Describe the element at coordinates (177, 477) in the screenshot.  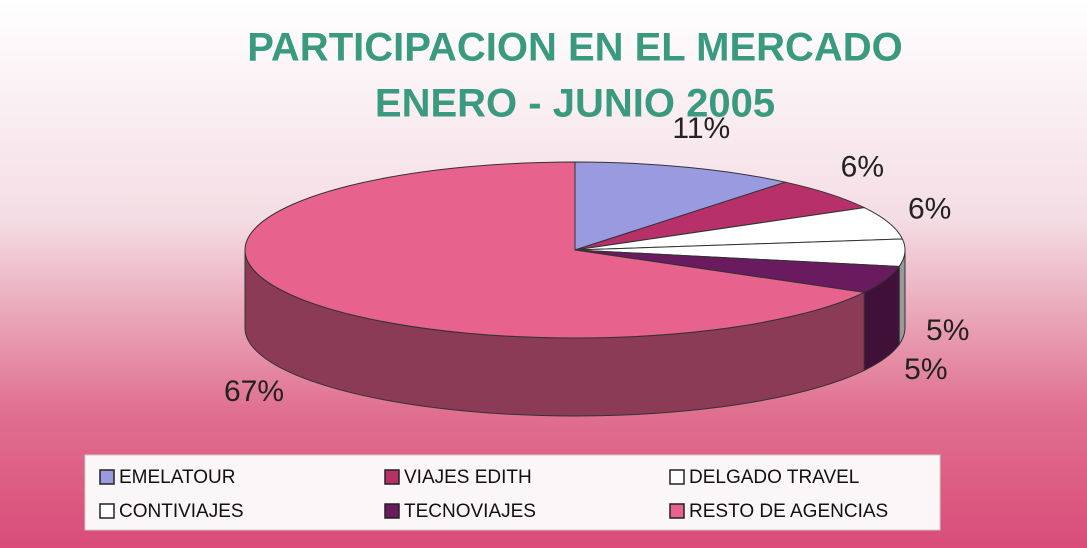
I see `legend-label: EMELATOUR` at that location.